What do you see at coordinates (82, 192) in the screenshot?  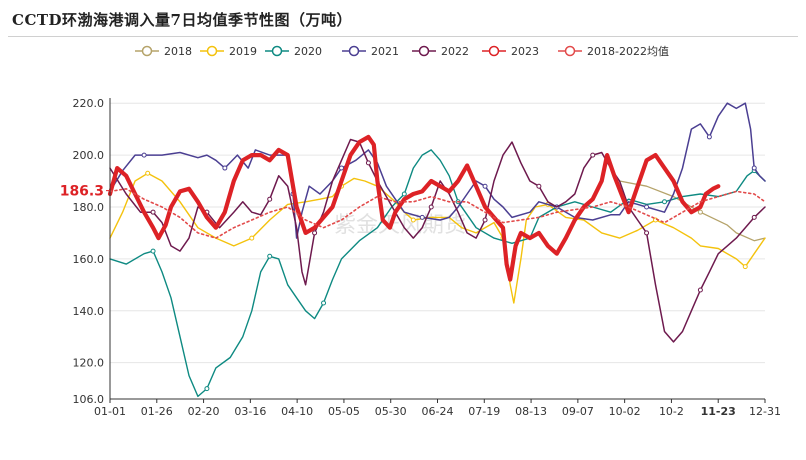 I see `highlight-y-value: 186.3` at bounding box center [82, 192].